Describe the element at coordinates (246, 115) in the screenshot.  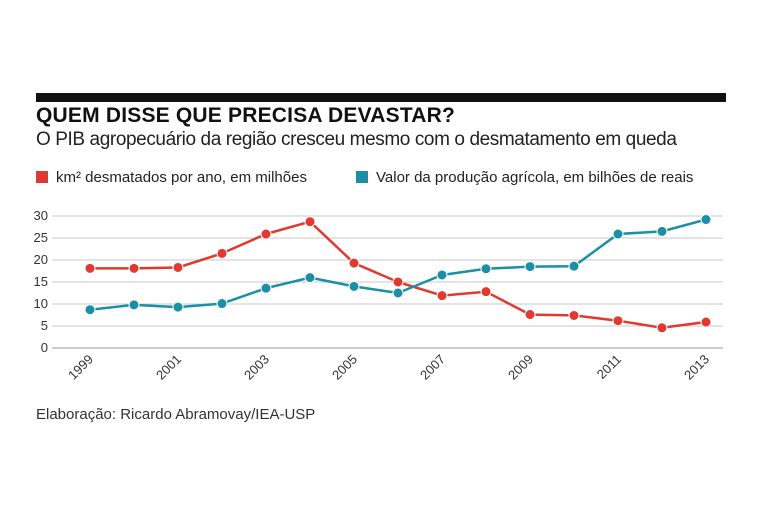
I see `chart-title: QUEM DISSE QUE PRECISA DEVASTAR?` at that location.